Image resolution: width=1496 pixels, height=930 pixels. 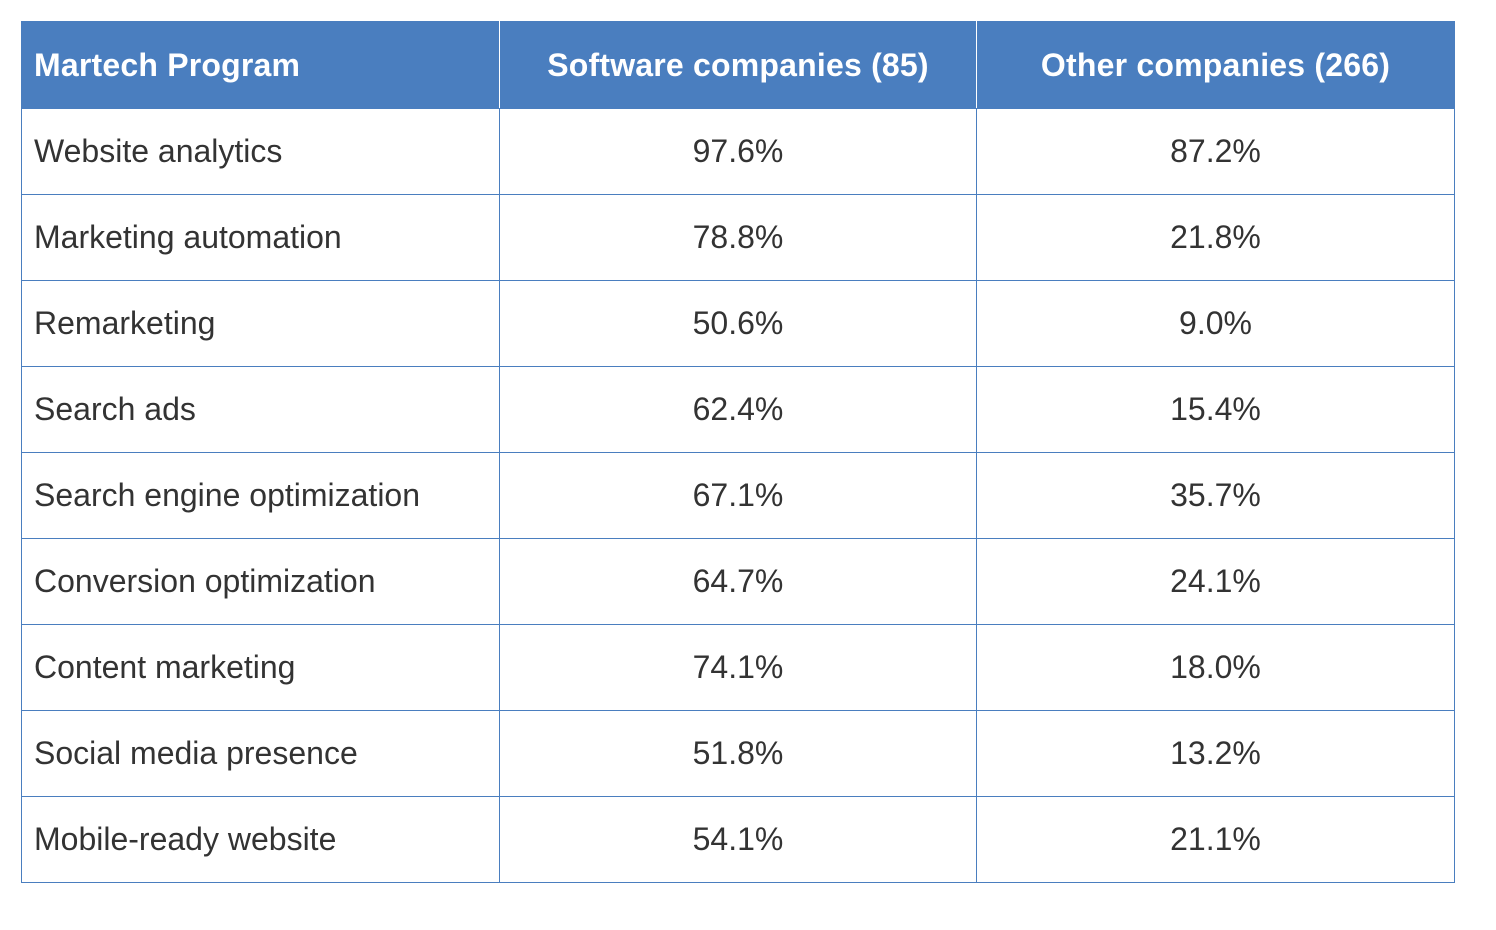 I want to click on program-cell: Conversion optimization, so click(x=260, y=581).